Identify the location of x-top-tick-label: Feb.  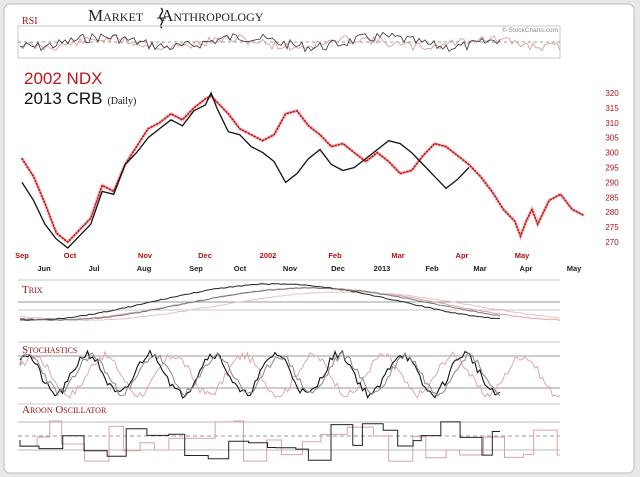
(335, 255).